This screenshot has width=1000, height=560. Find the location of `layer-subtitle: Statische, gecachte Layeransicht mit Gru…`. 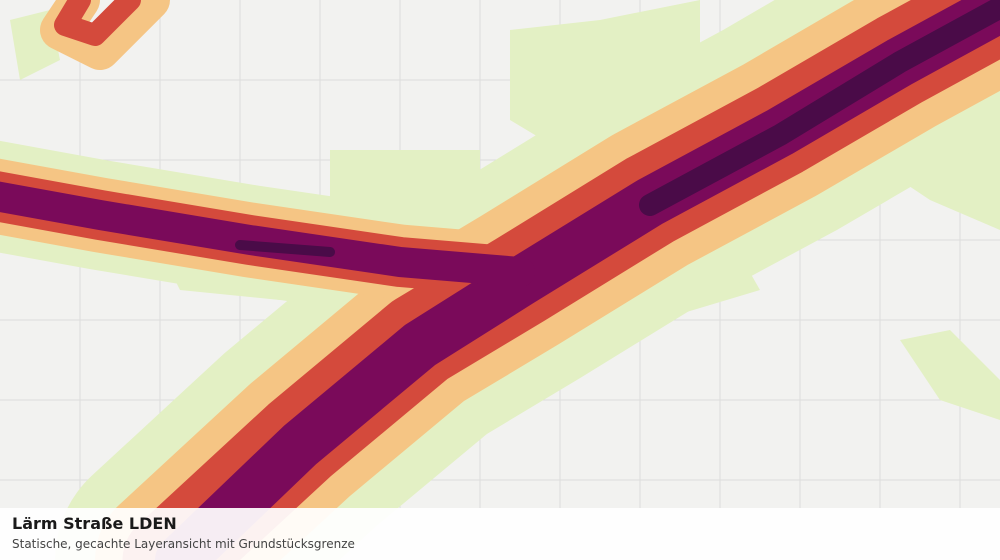

layer-subtitle: Statische, gecachte Layeransicht mit Gru… is located at coordinates (183, 544).